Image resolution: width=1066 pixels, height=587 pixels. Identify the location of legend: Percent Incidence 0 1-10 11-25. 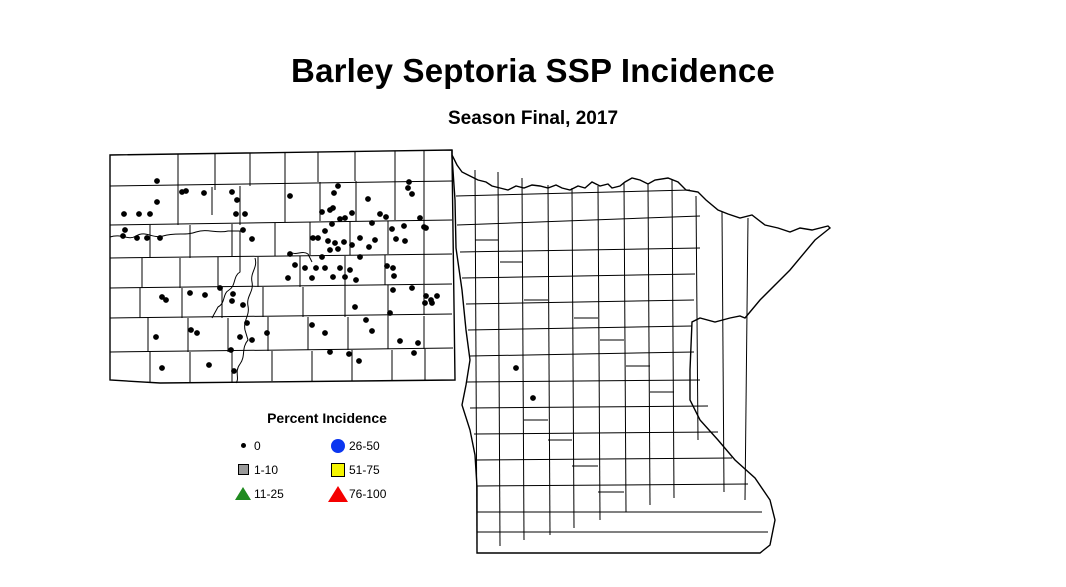
(327, 459).